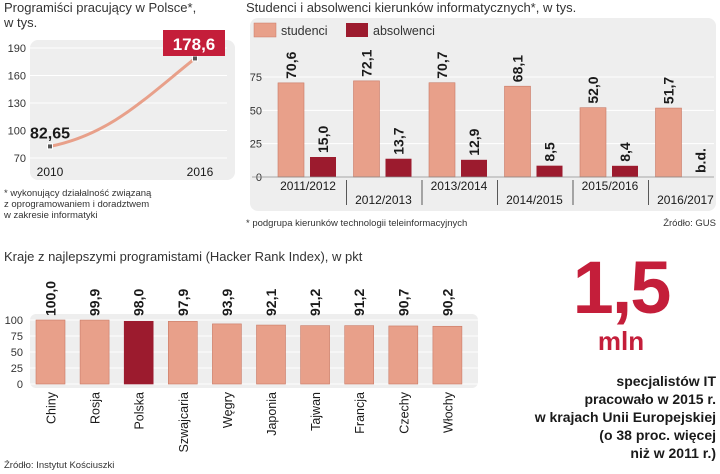 Image resolution: width=720 pixels, height=474 pixels. I want to click on panel3-x-tick: Chiny, so click(52, 407).